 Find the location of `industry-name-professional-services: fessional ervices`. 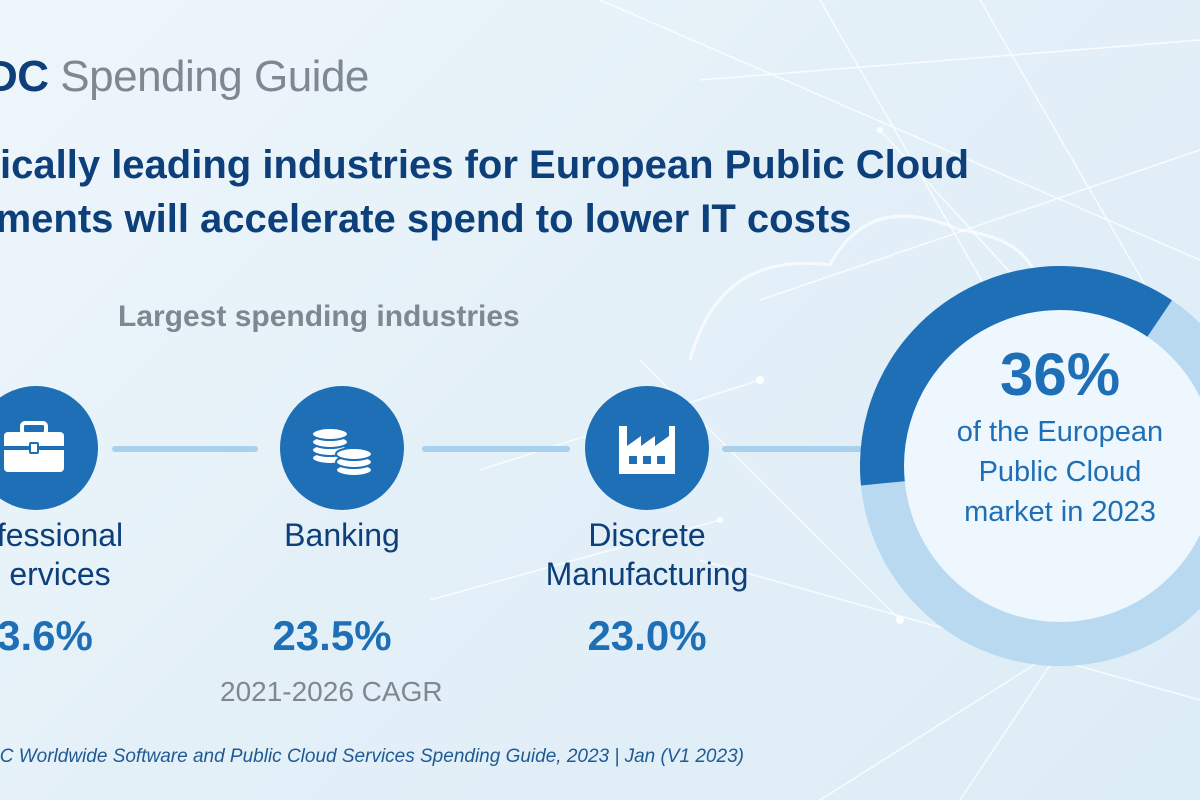

industry-name-professional-services: fessional ervices is located at coordinates (62, 554).